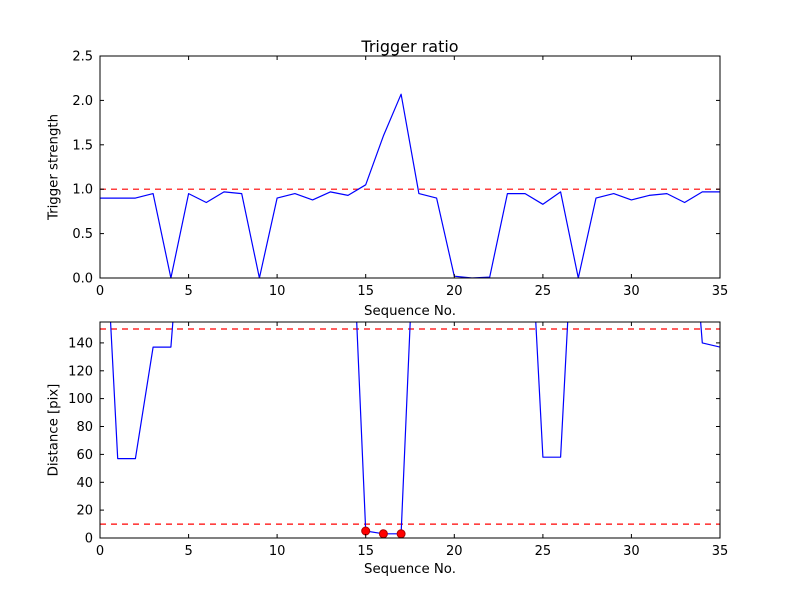 The image size is (800, 600). What do you see at coordinates (54, 430) in the screenshot?
I see `bottom-y-axis-label: Distance [pix]` at bounding box center [54, 430].